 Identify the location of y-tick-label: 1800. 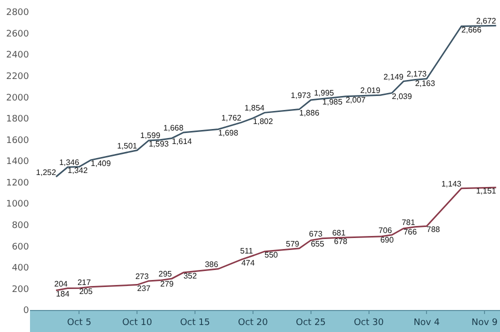
(18, 119).